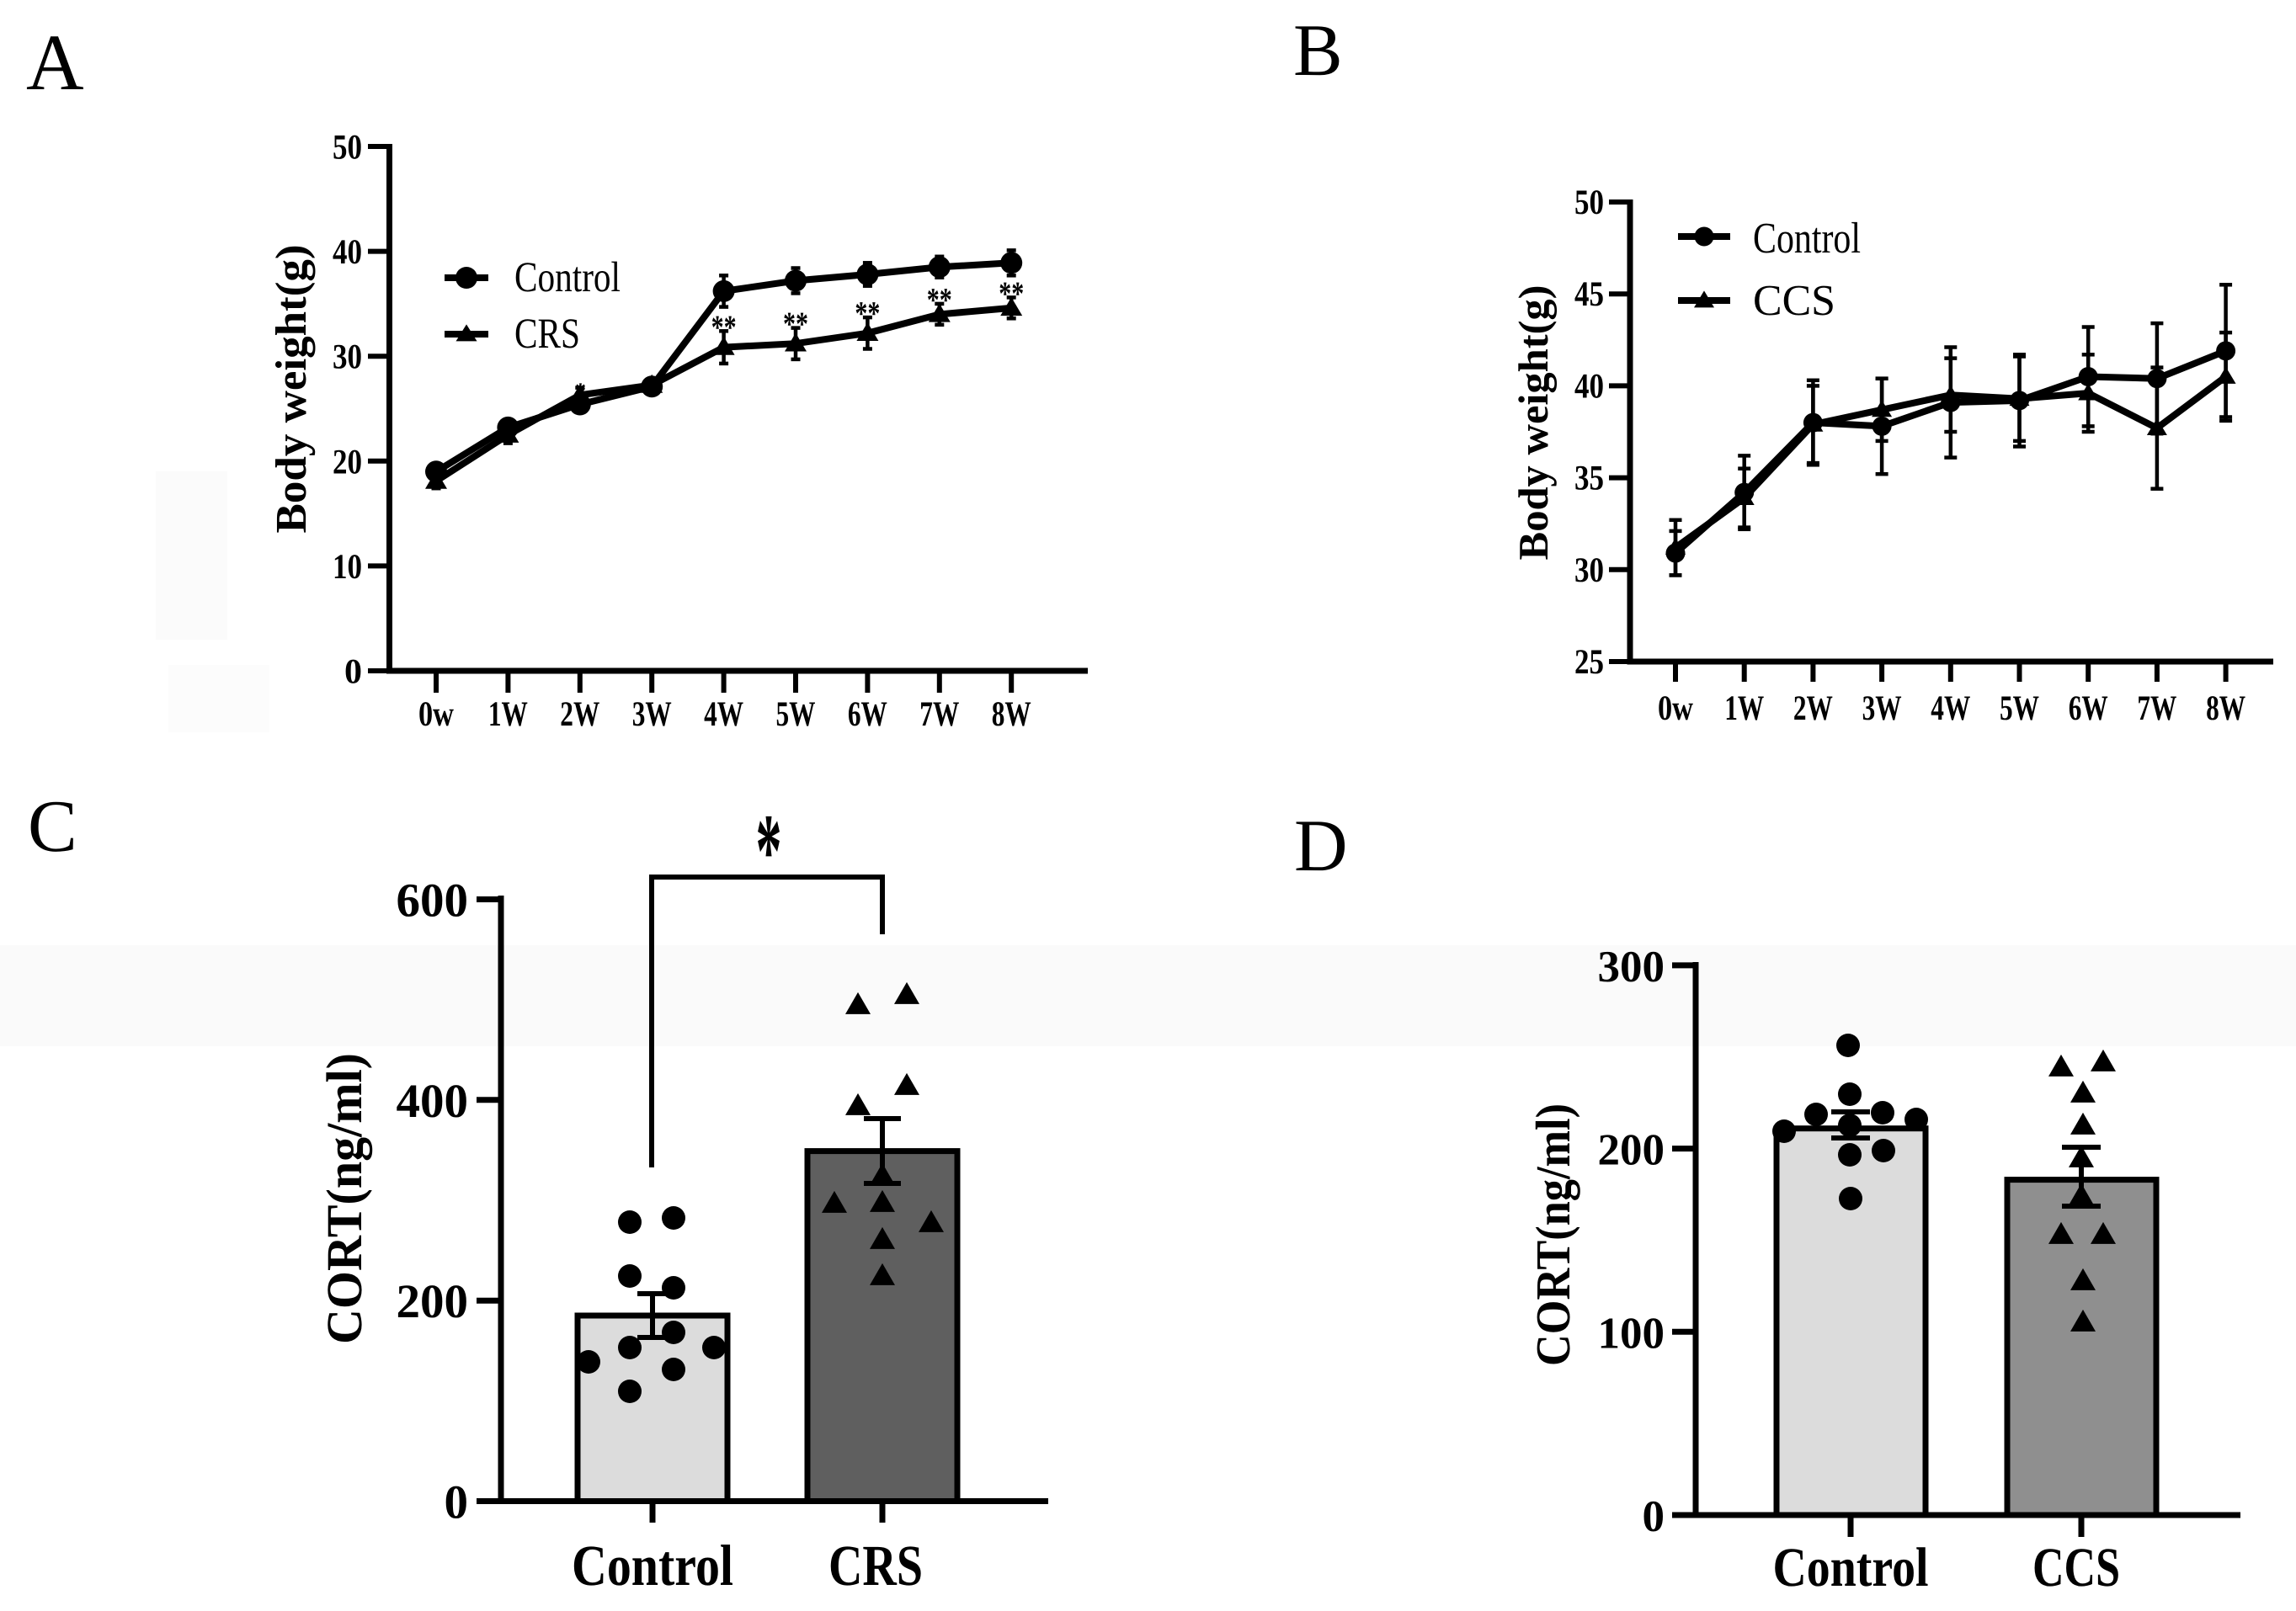  Describe the element at coordinates (433, 901) in the screenshot. I see `svg-text: 600` at that location.